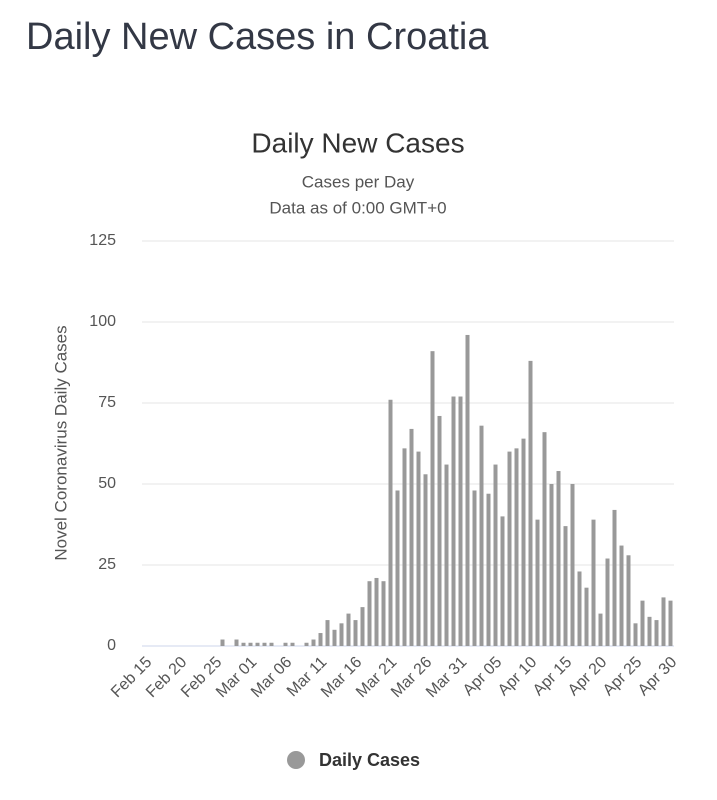 The image size is (717, 800). What do you see at coordinates (657, 676) in the screenshot?
I see `x-tick-label: Apr 30` at bounding box center [657, 676].